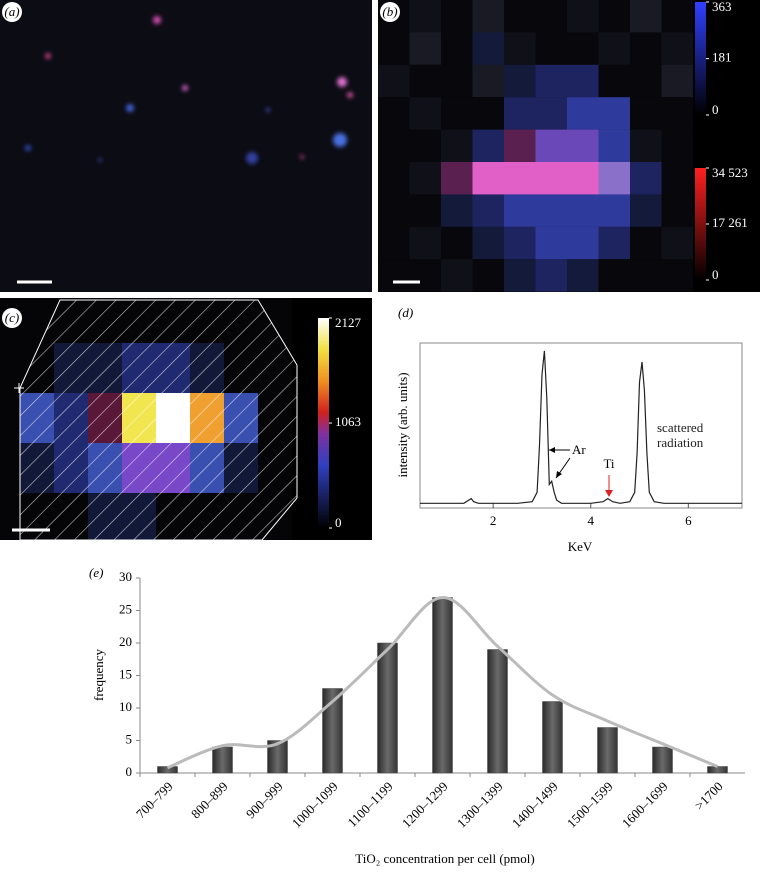 The height and width of the screenshot is (875, 760). I want to click on annotation: scattered radiation, so click(680, 435).